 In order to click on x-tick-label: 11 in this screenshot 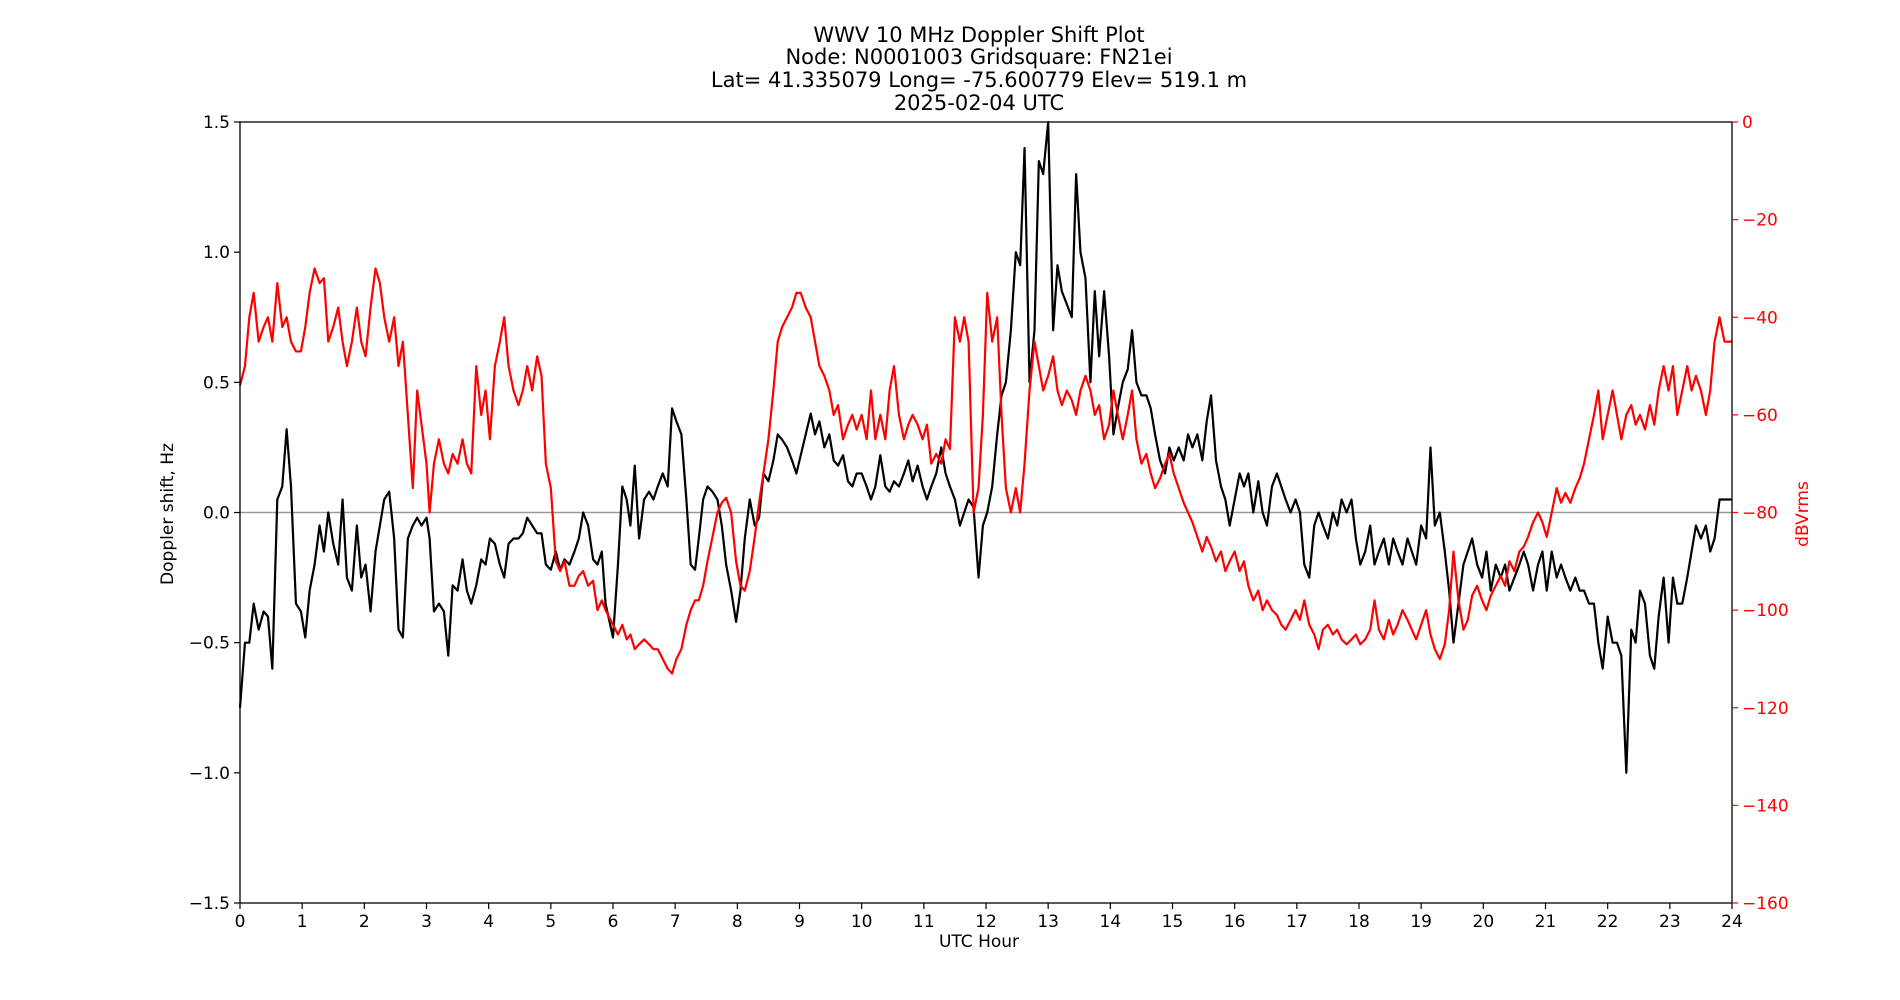, I will do `click(924, 922)`.